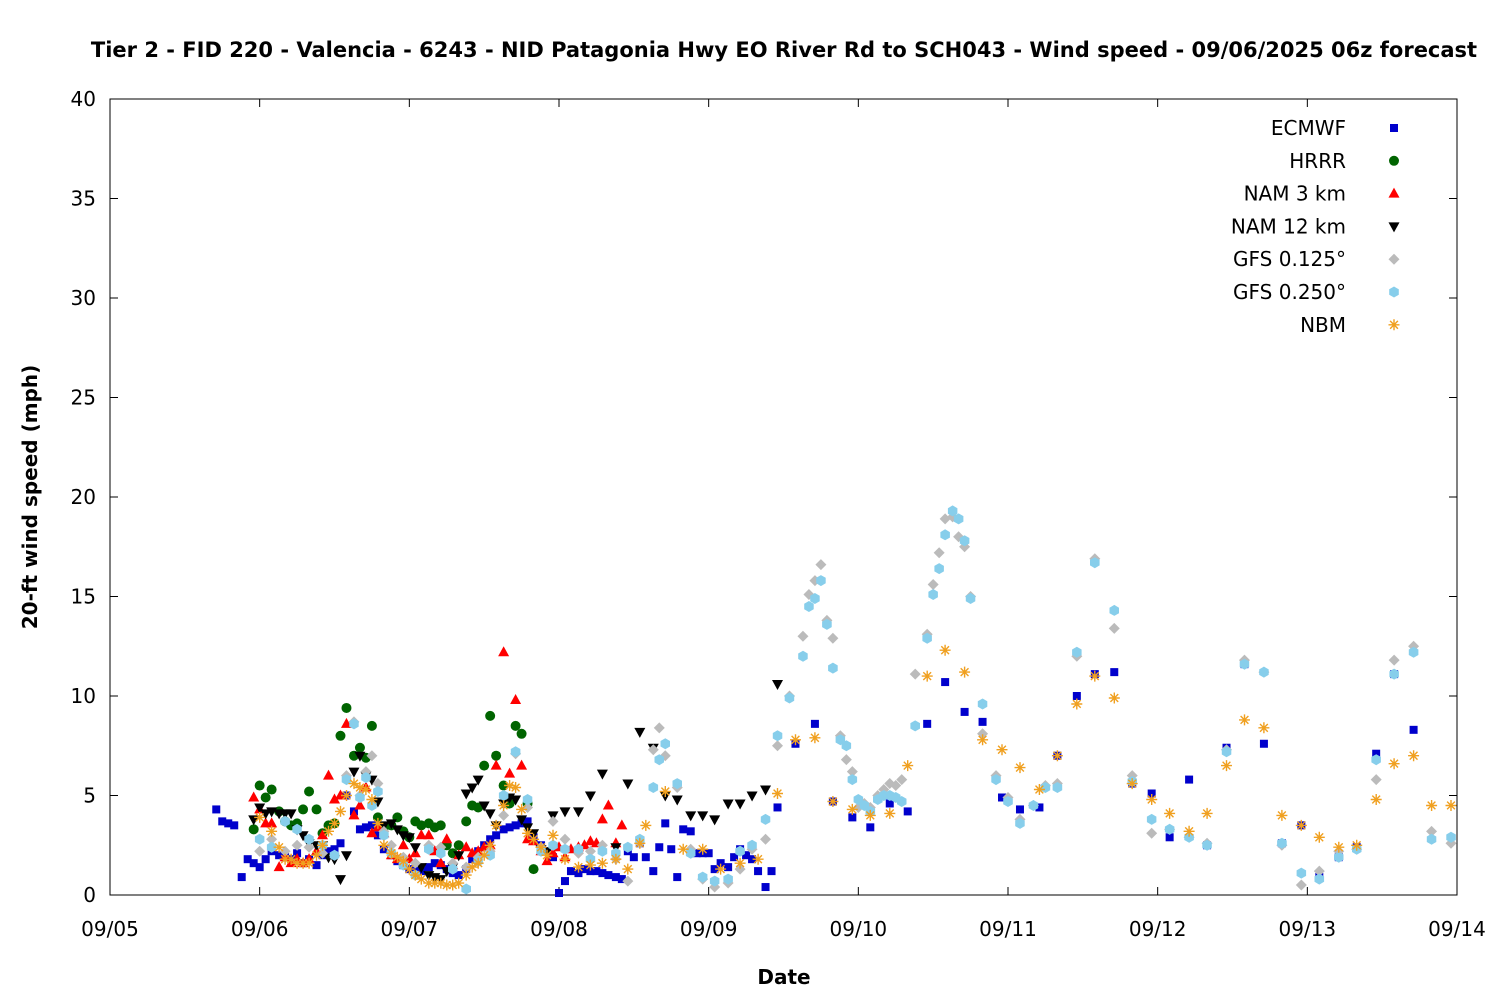 The image size is (1500, 1000). Describe the element at coordinates (1289, 292) in the screenshot. I see `legend-label: GFS 0.250°` at that location.